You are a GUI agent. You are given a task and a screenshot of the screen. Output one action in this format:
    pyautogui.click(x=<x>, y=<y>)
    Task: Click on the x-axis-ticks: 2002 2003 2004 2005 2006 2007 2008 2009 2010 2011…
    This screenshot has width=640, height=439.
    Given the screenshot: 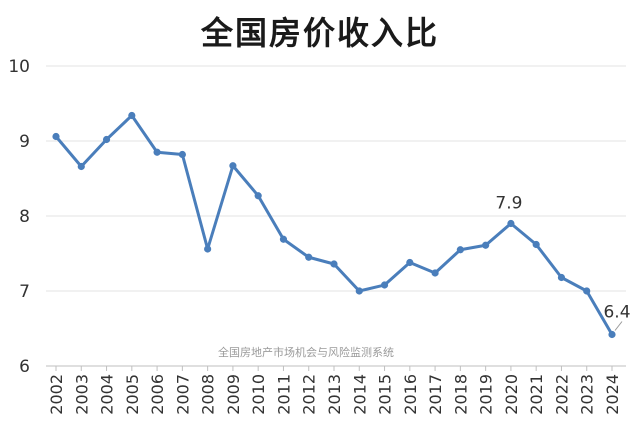 What is the action you would take?
    pyautogui.click(x=334, y=390)
    